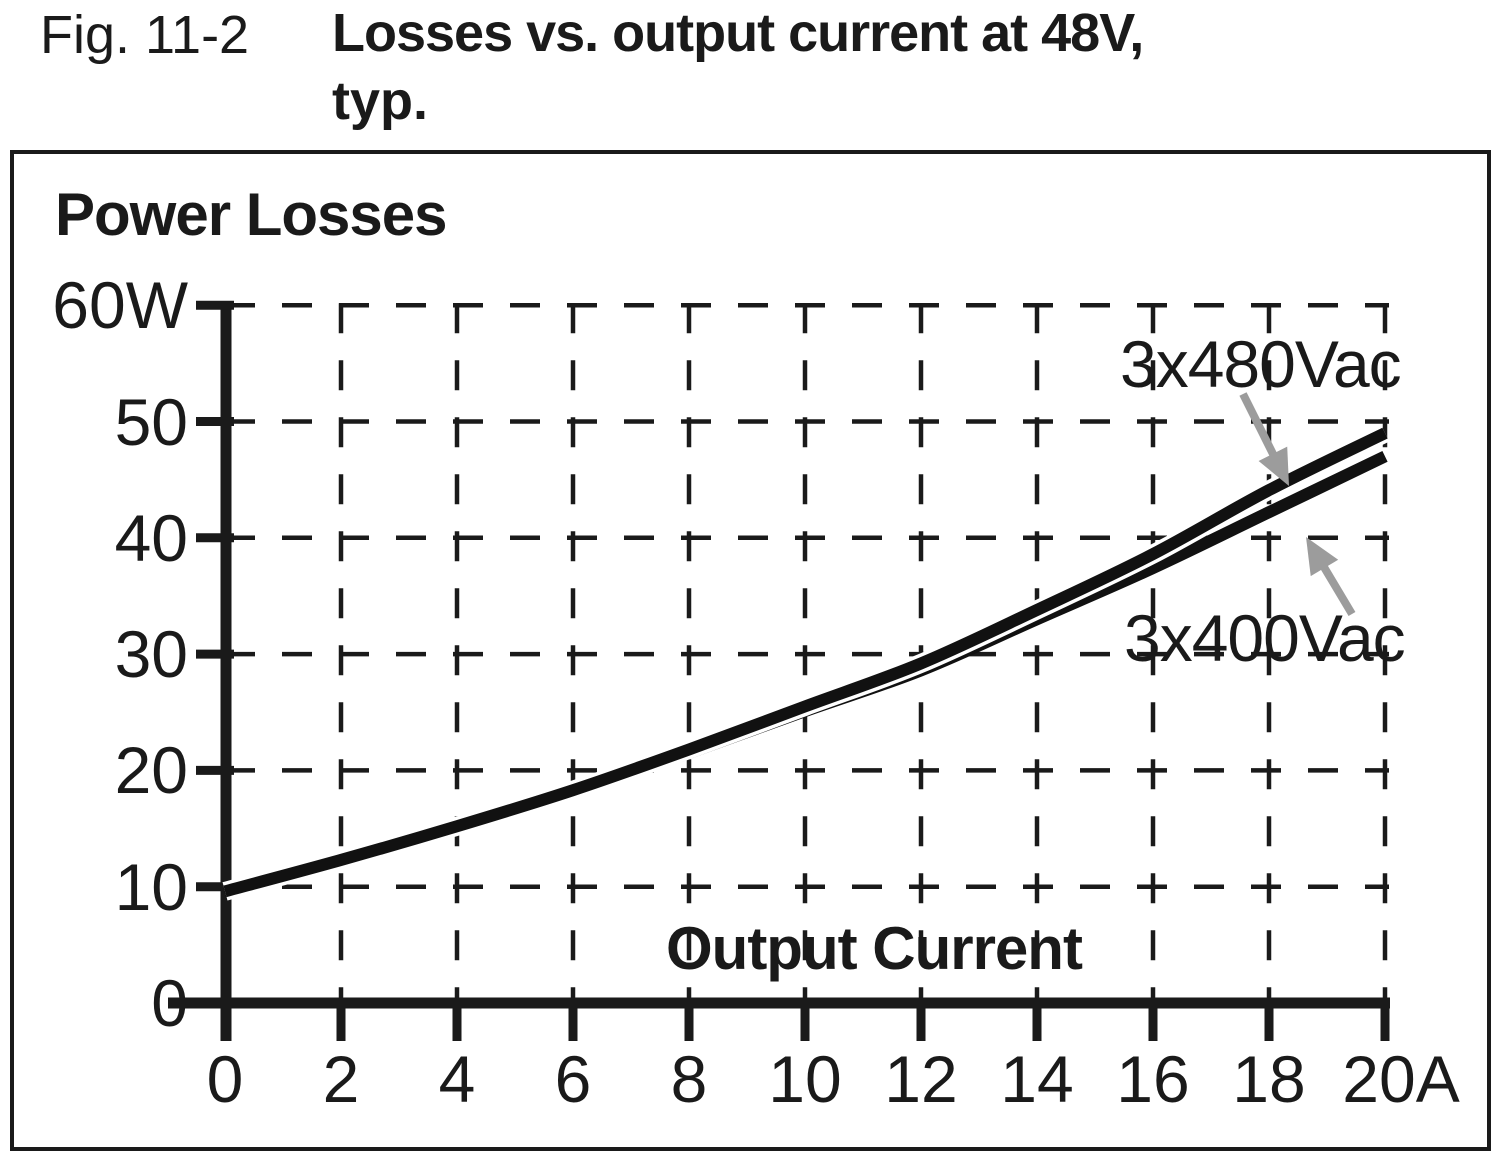 The width and height of the screenshot is (1500, 1156). Describe the element at coordinates (341, 1079) in the screenshot. I see `x-tick-label: 2` at that location.